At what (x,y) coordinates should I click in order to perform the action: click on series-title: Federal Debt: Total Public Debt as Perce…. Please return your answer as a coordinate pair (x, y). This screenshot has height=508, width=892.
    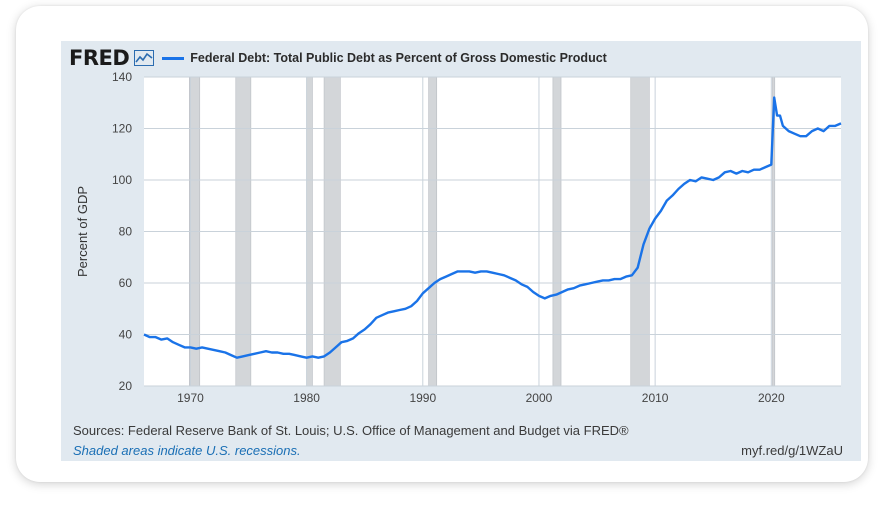
    Looking at the image, I should click on (398, 58).